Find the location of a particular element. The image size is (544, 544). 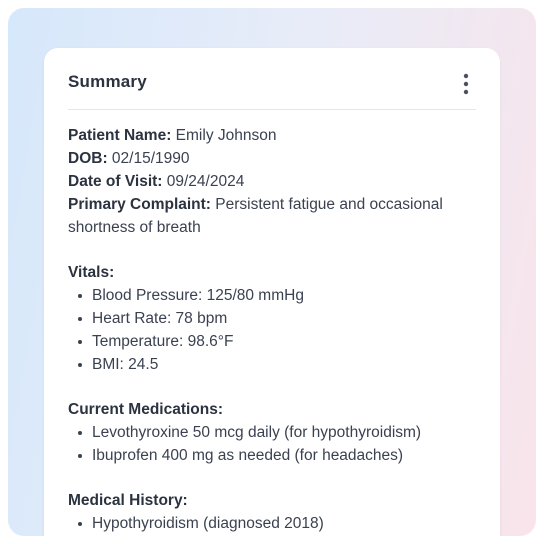

patient-name-row: Patient Name: Emily Johnson is located at coordinates (272, 135).